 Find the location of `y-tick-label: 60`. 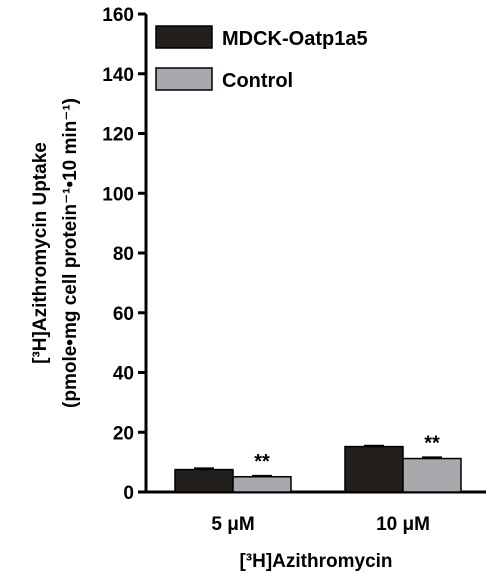

y-tick-label: 60 is located at coordinates (123, 314).